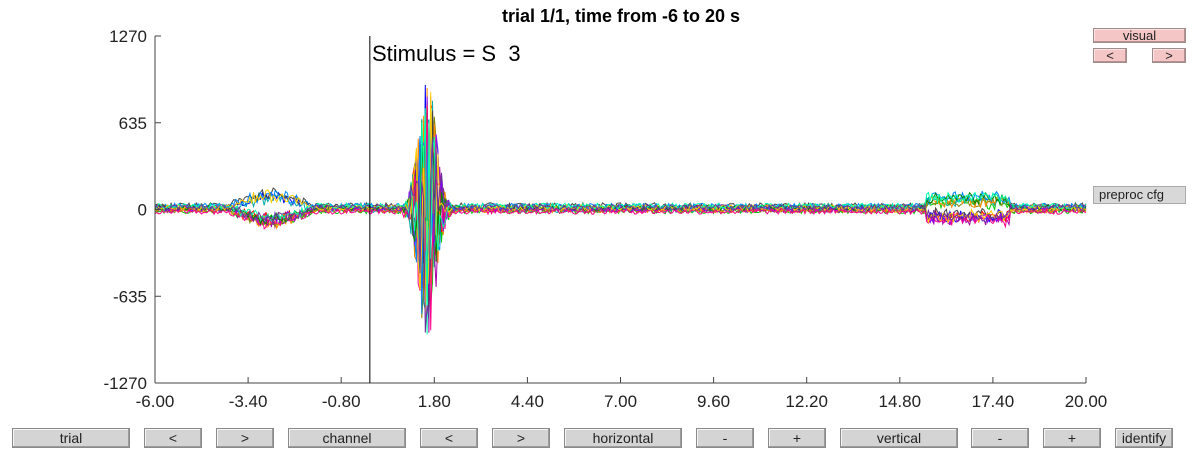 Image resolution: width=1200 pixels, height=450 pixels. What do you see at coordinates (1139, 35) in the screenshot?
I see `visual-button: visual` at bounding box center [1139, 35].